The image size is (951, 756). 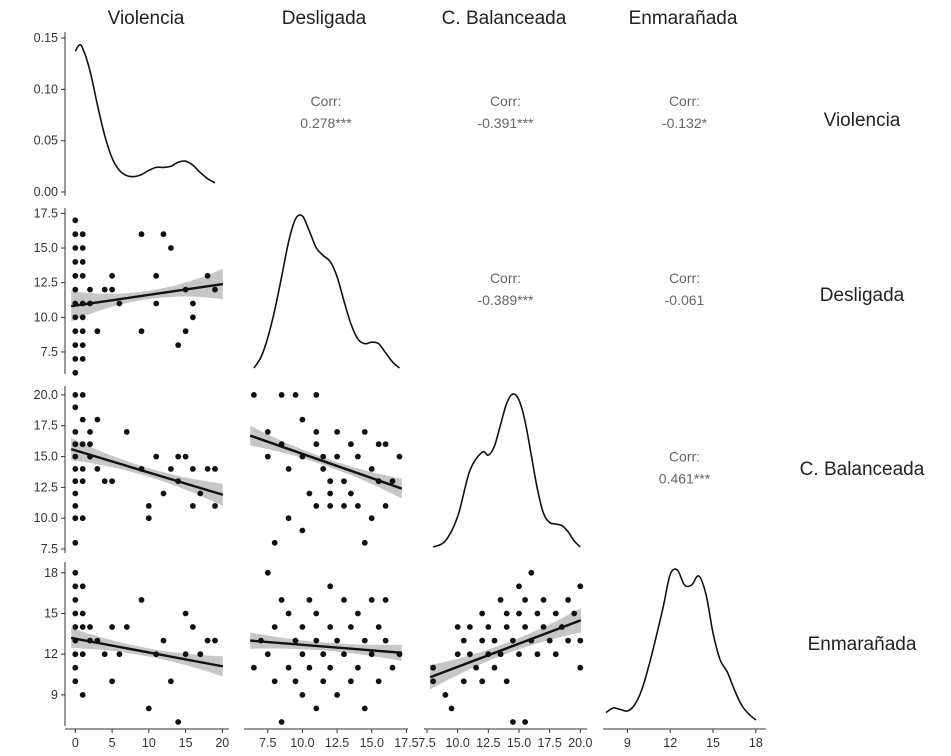 What do you see at coordinates (149, 743) in the screenshot?
I see `x-tick-label: 10` at bounding box center [149, 743].